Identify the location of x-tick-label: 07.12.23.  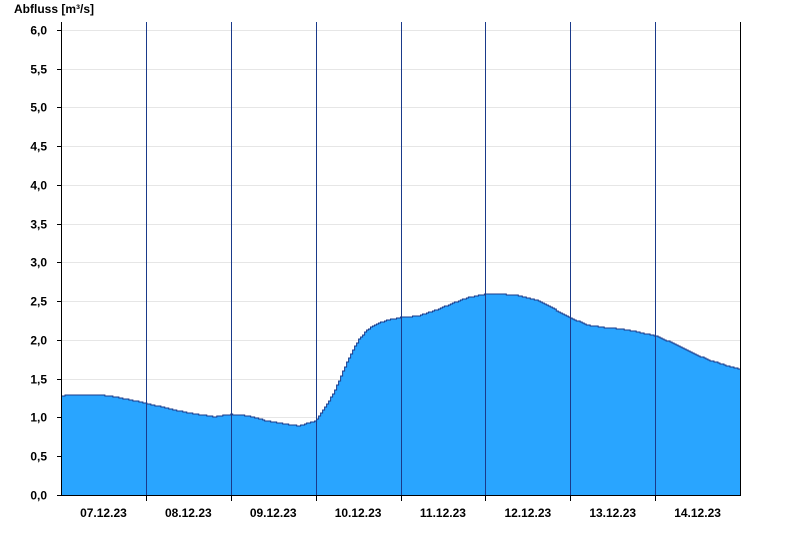
(103, 513).